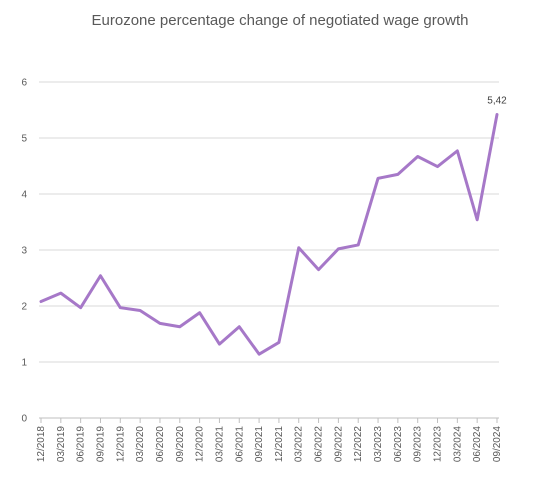 Image resolution: width=543 pixels, height=484 pixels. I want to click on y-tick-label: 4, so click(24, 195).